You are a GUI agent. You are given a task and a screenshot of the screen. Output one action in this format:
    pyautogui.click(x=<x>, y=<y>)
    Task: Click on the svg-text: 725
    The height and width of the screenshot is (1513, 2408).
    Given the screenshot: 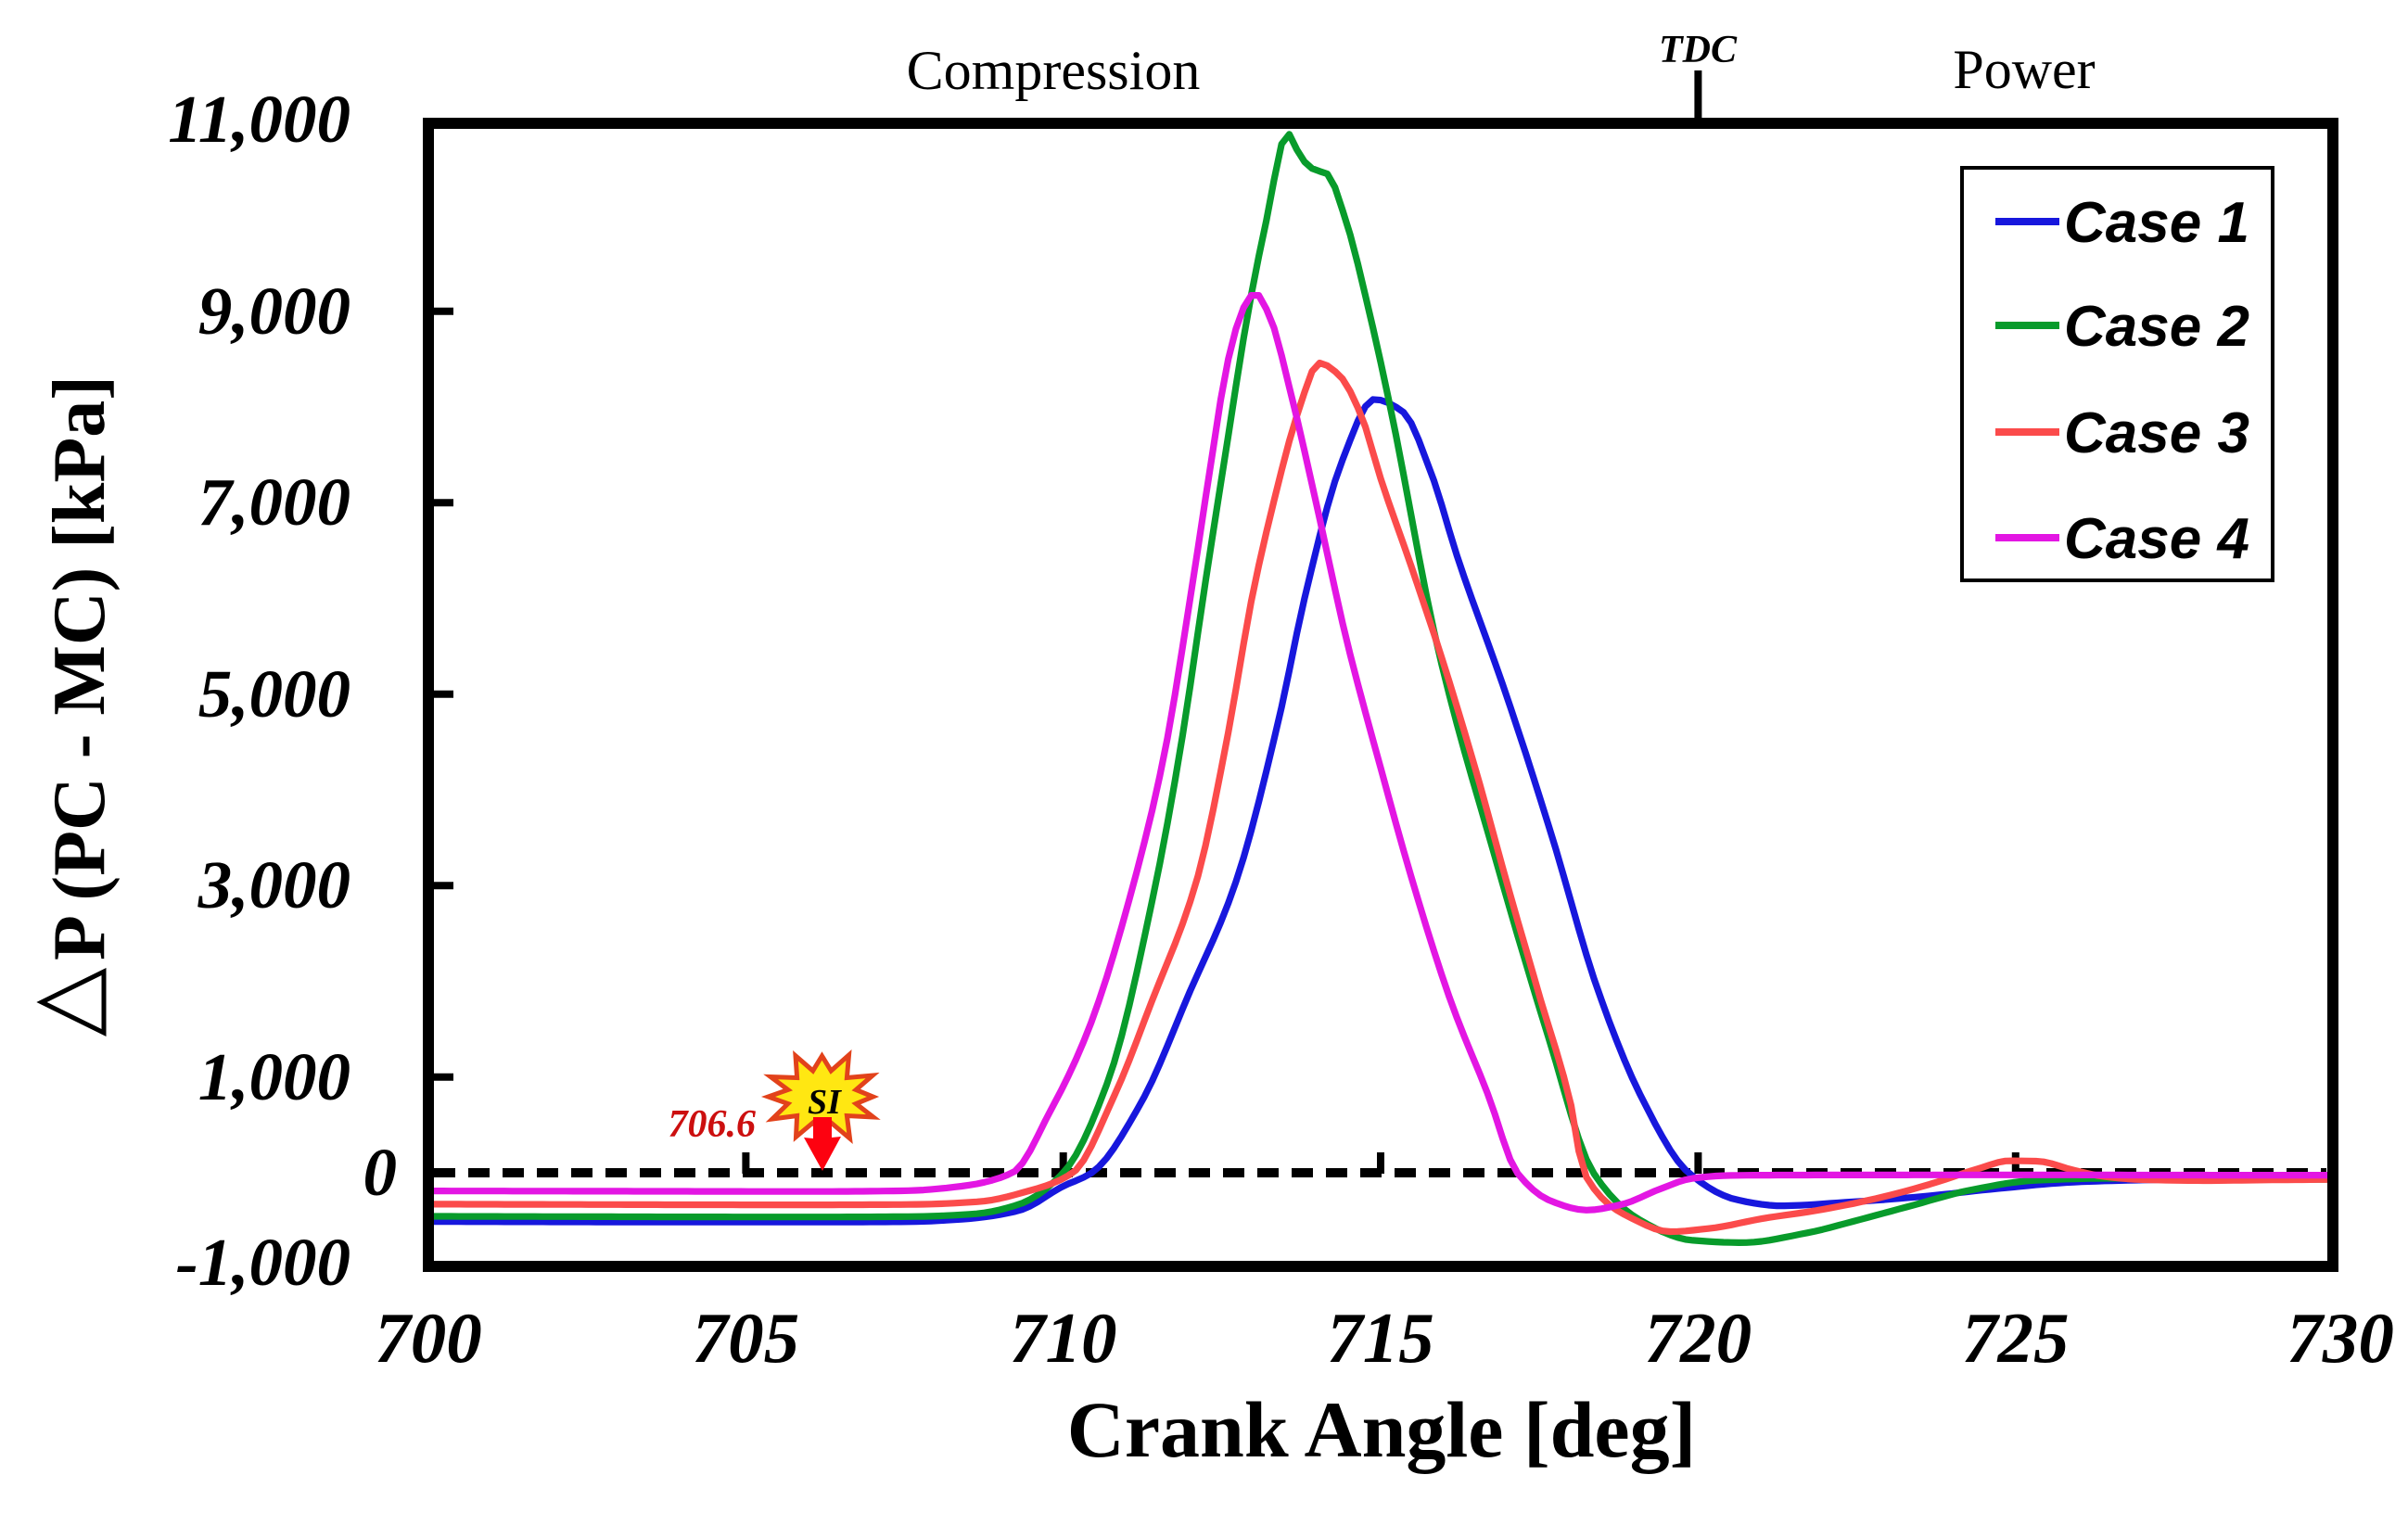 What is the action you would take?
    pyautogui.click(x=2016, y=1338)
    